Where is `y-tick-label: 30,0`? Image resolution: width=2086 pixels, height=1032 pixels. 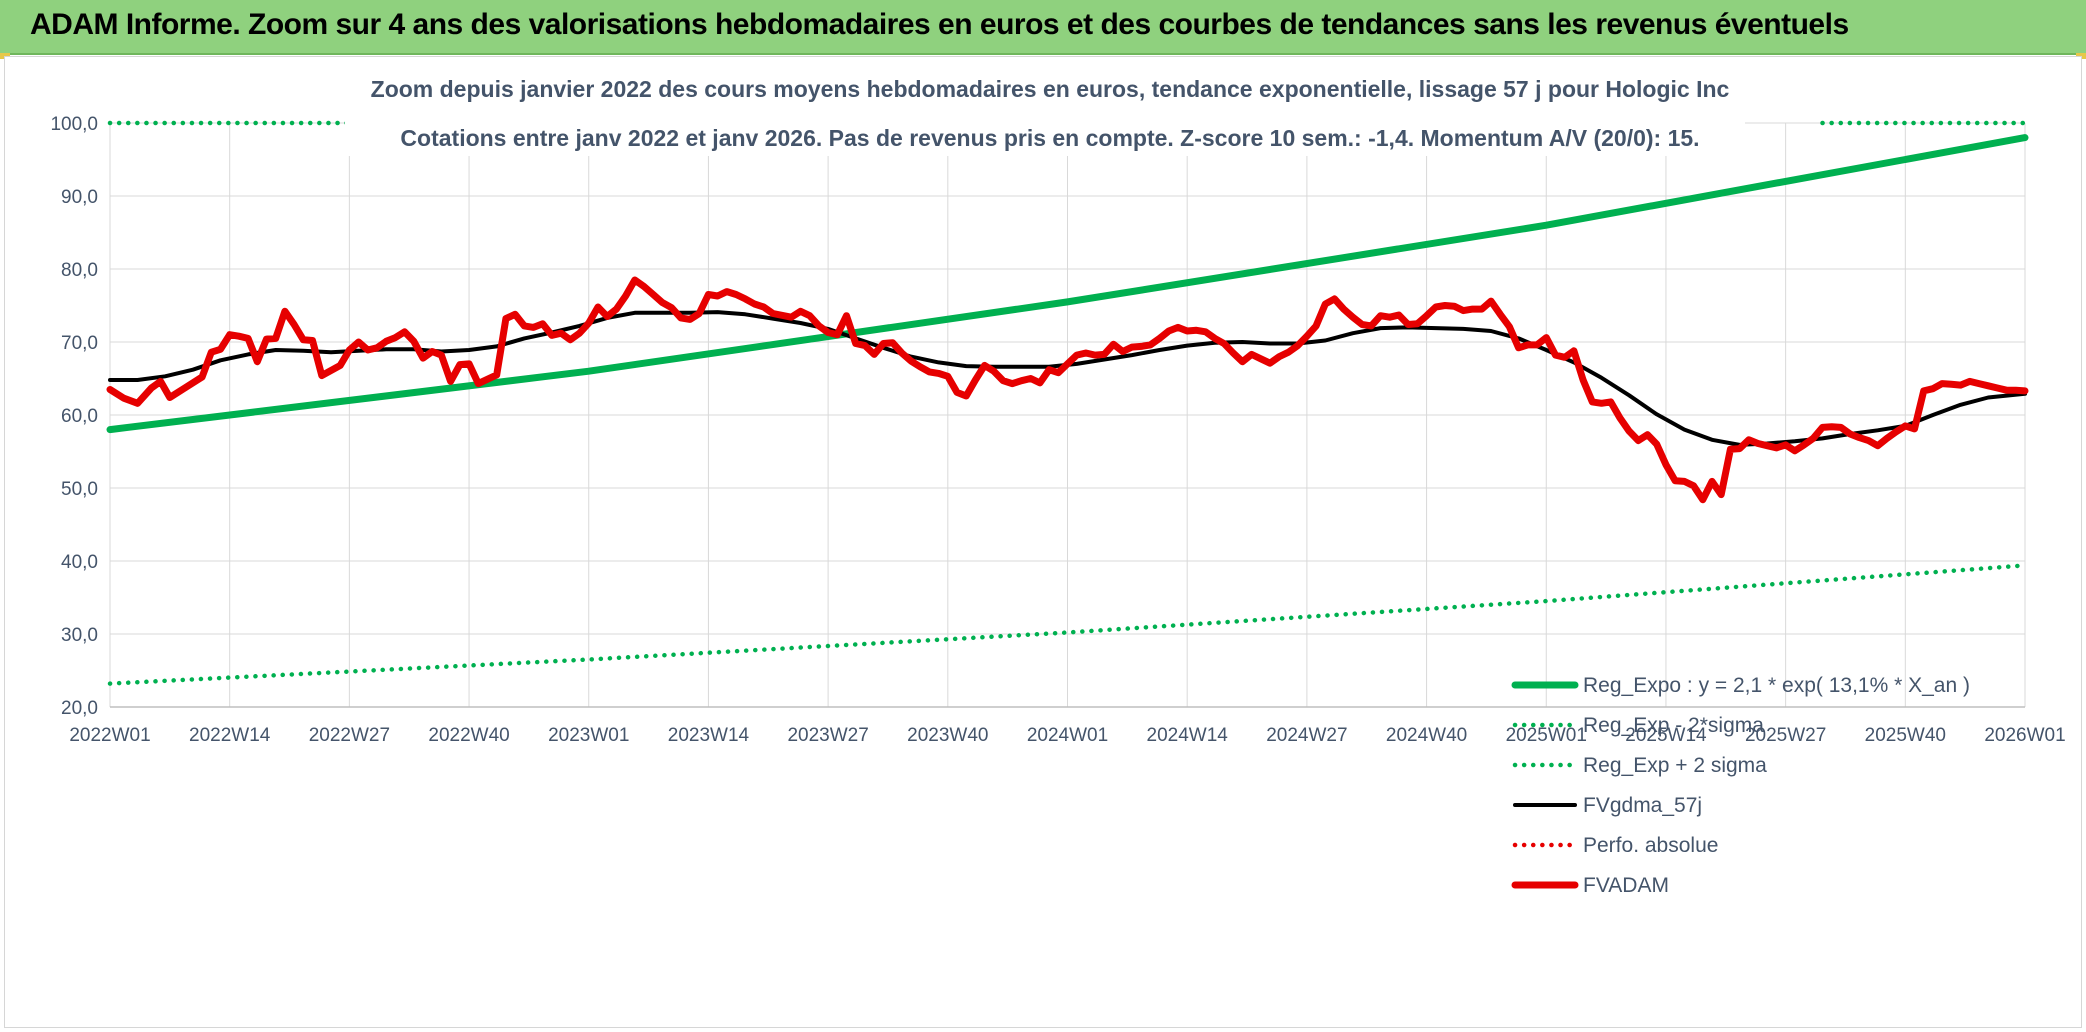 y-tick-label: 30,0 is located at coordinates (79, 635).